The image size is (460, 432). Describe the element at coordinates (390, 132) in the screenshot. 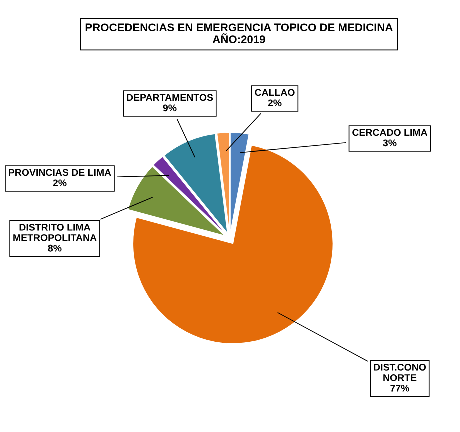

I see `slice-label: CERCADO LIMA` at that location.